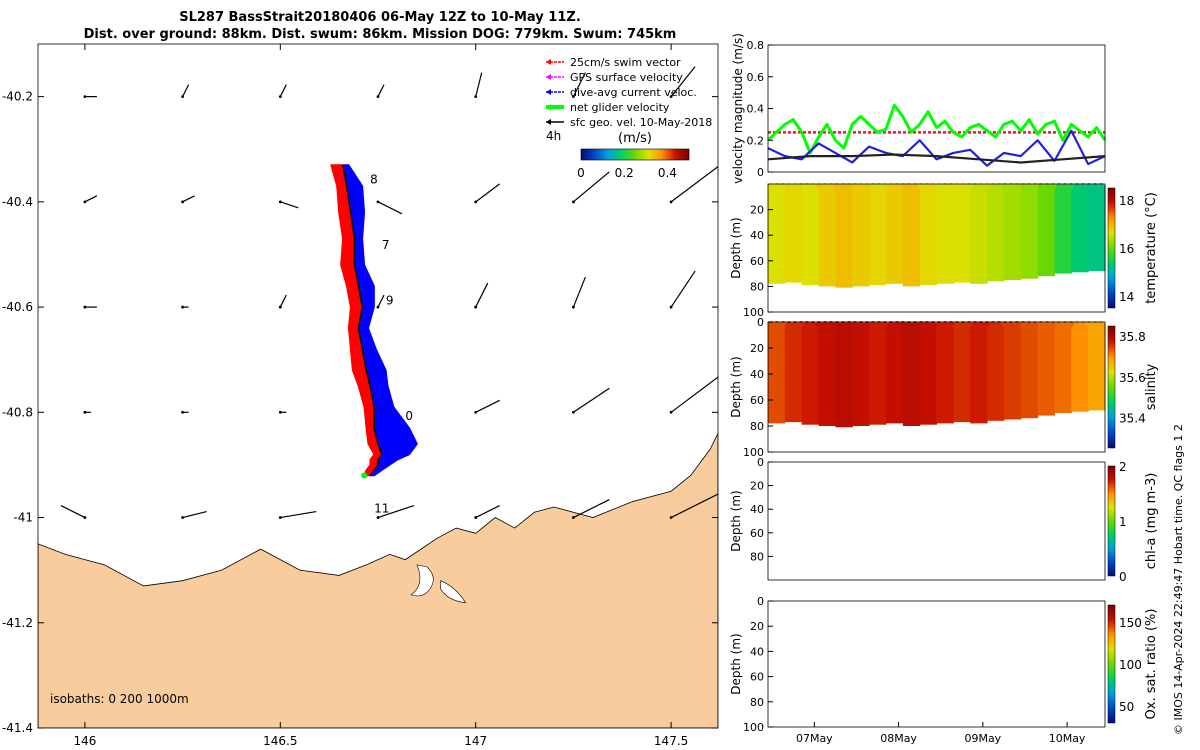 The height and width of the screenshot is (750, 1200). Describe the element at coordinates (1130, 623) in the screenshot. I see `colorbar-tick-label: 150` at that location.